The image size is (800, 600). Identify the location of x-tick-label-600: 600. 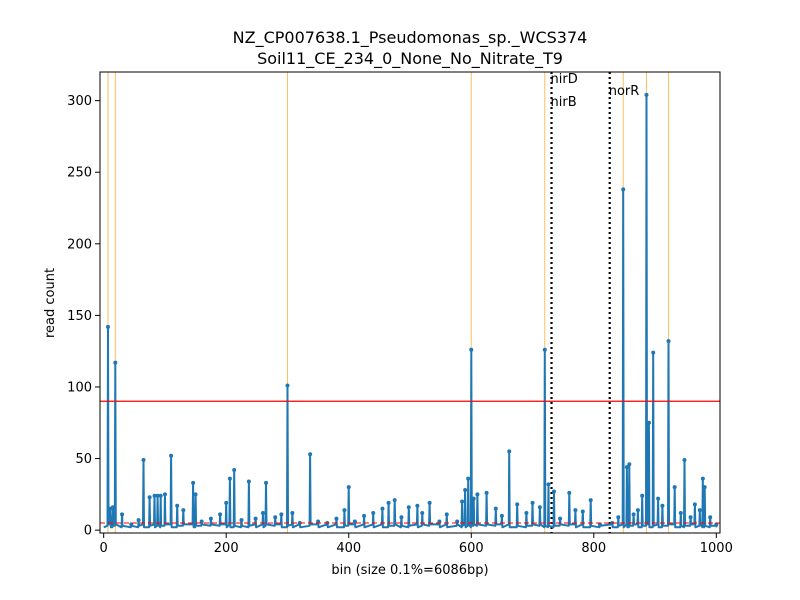
(471, 548).